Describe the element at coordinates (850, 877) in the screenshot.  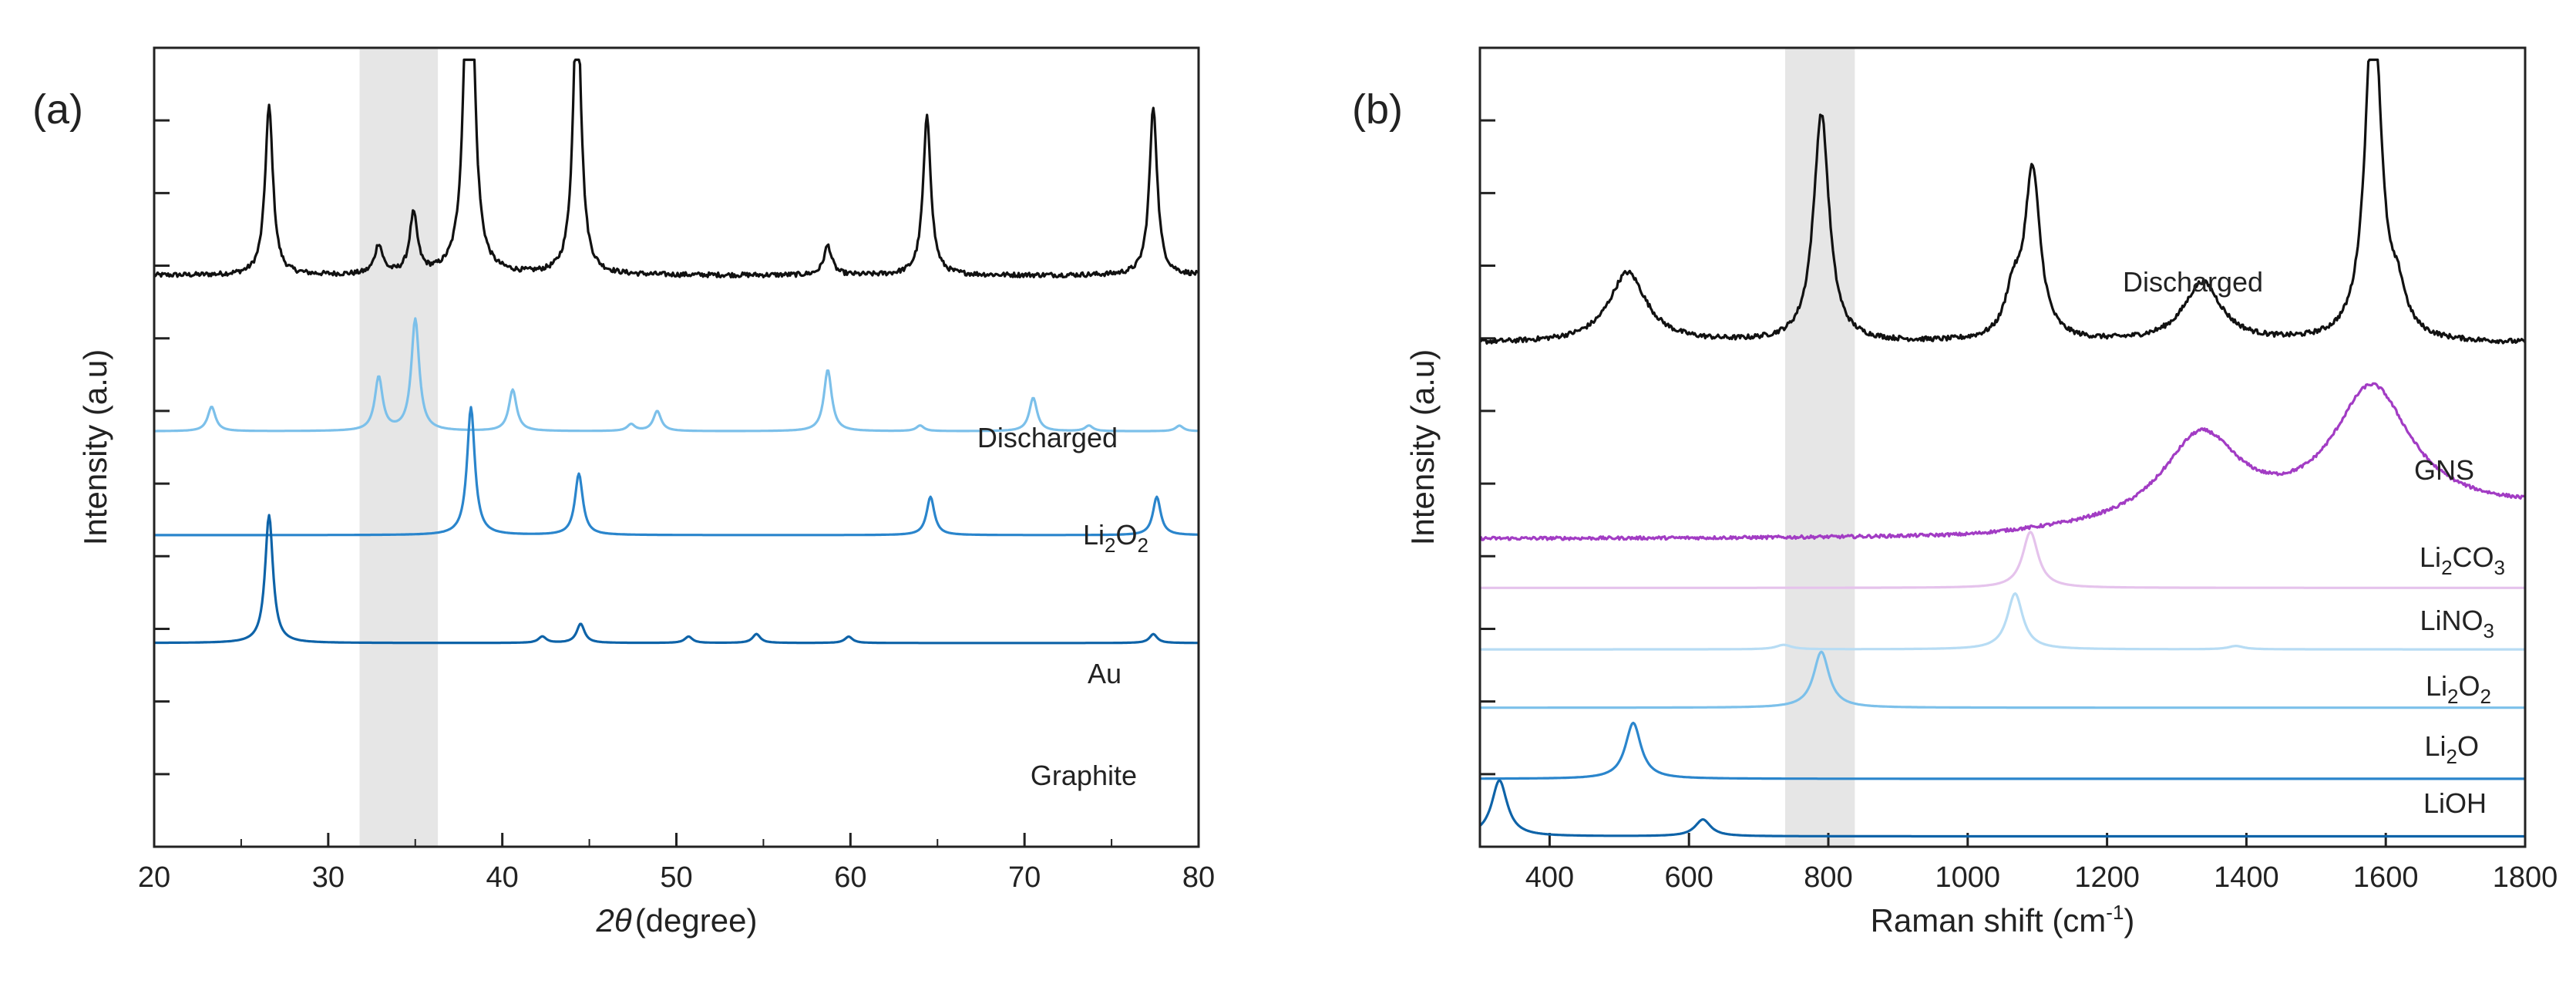
I see `x-tick-label: 60` at that location.